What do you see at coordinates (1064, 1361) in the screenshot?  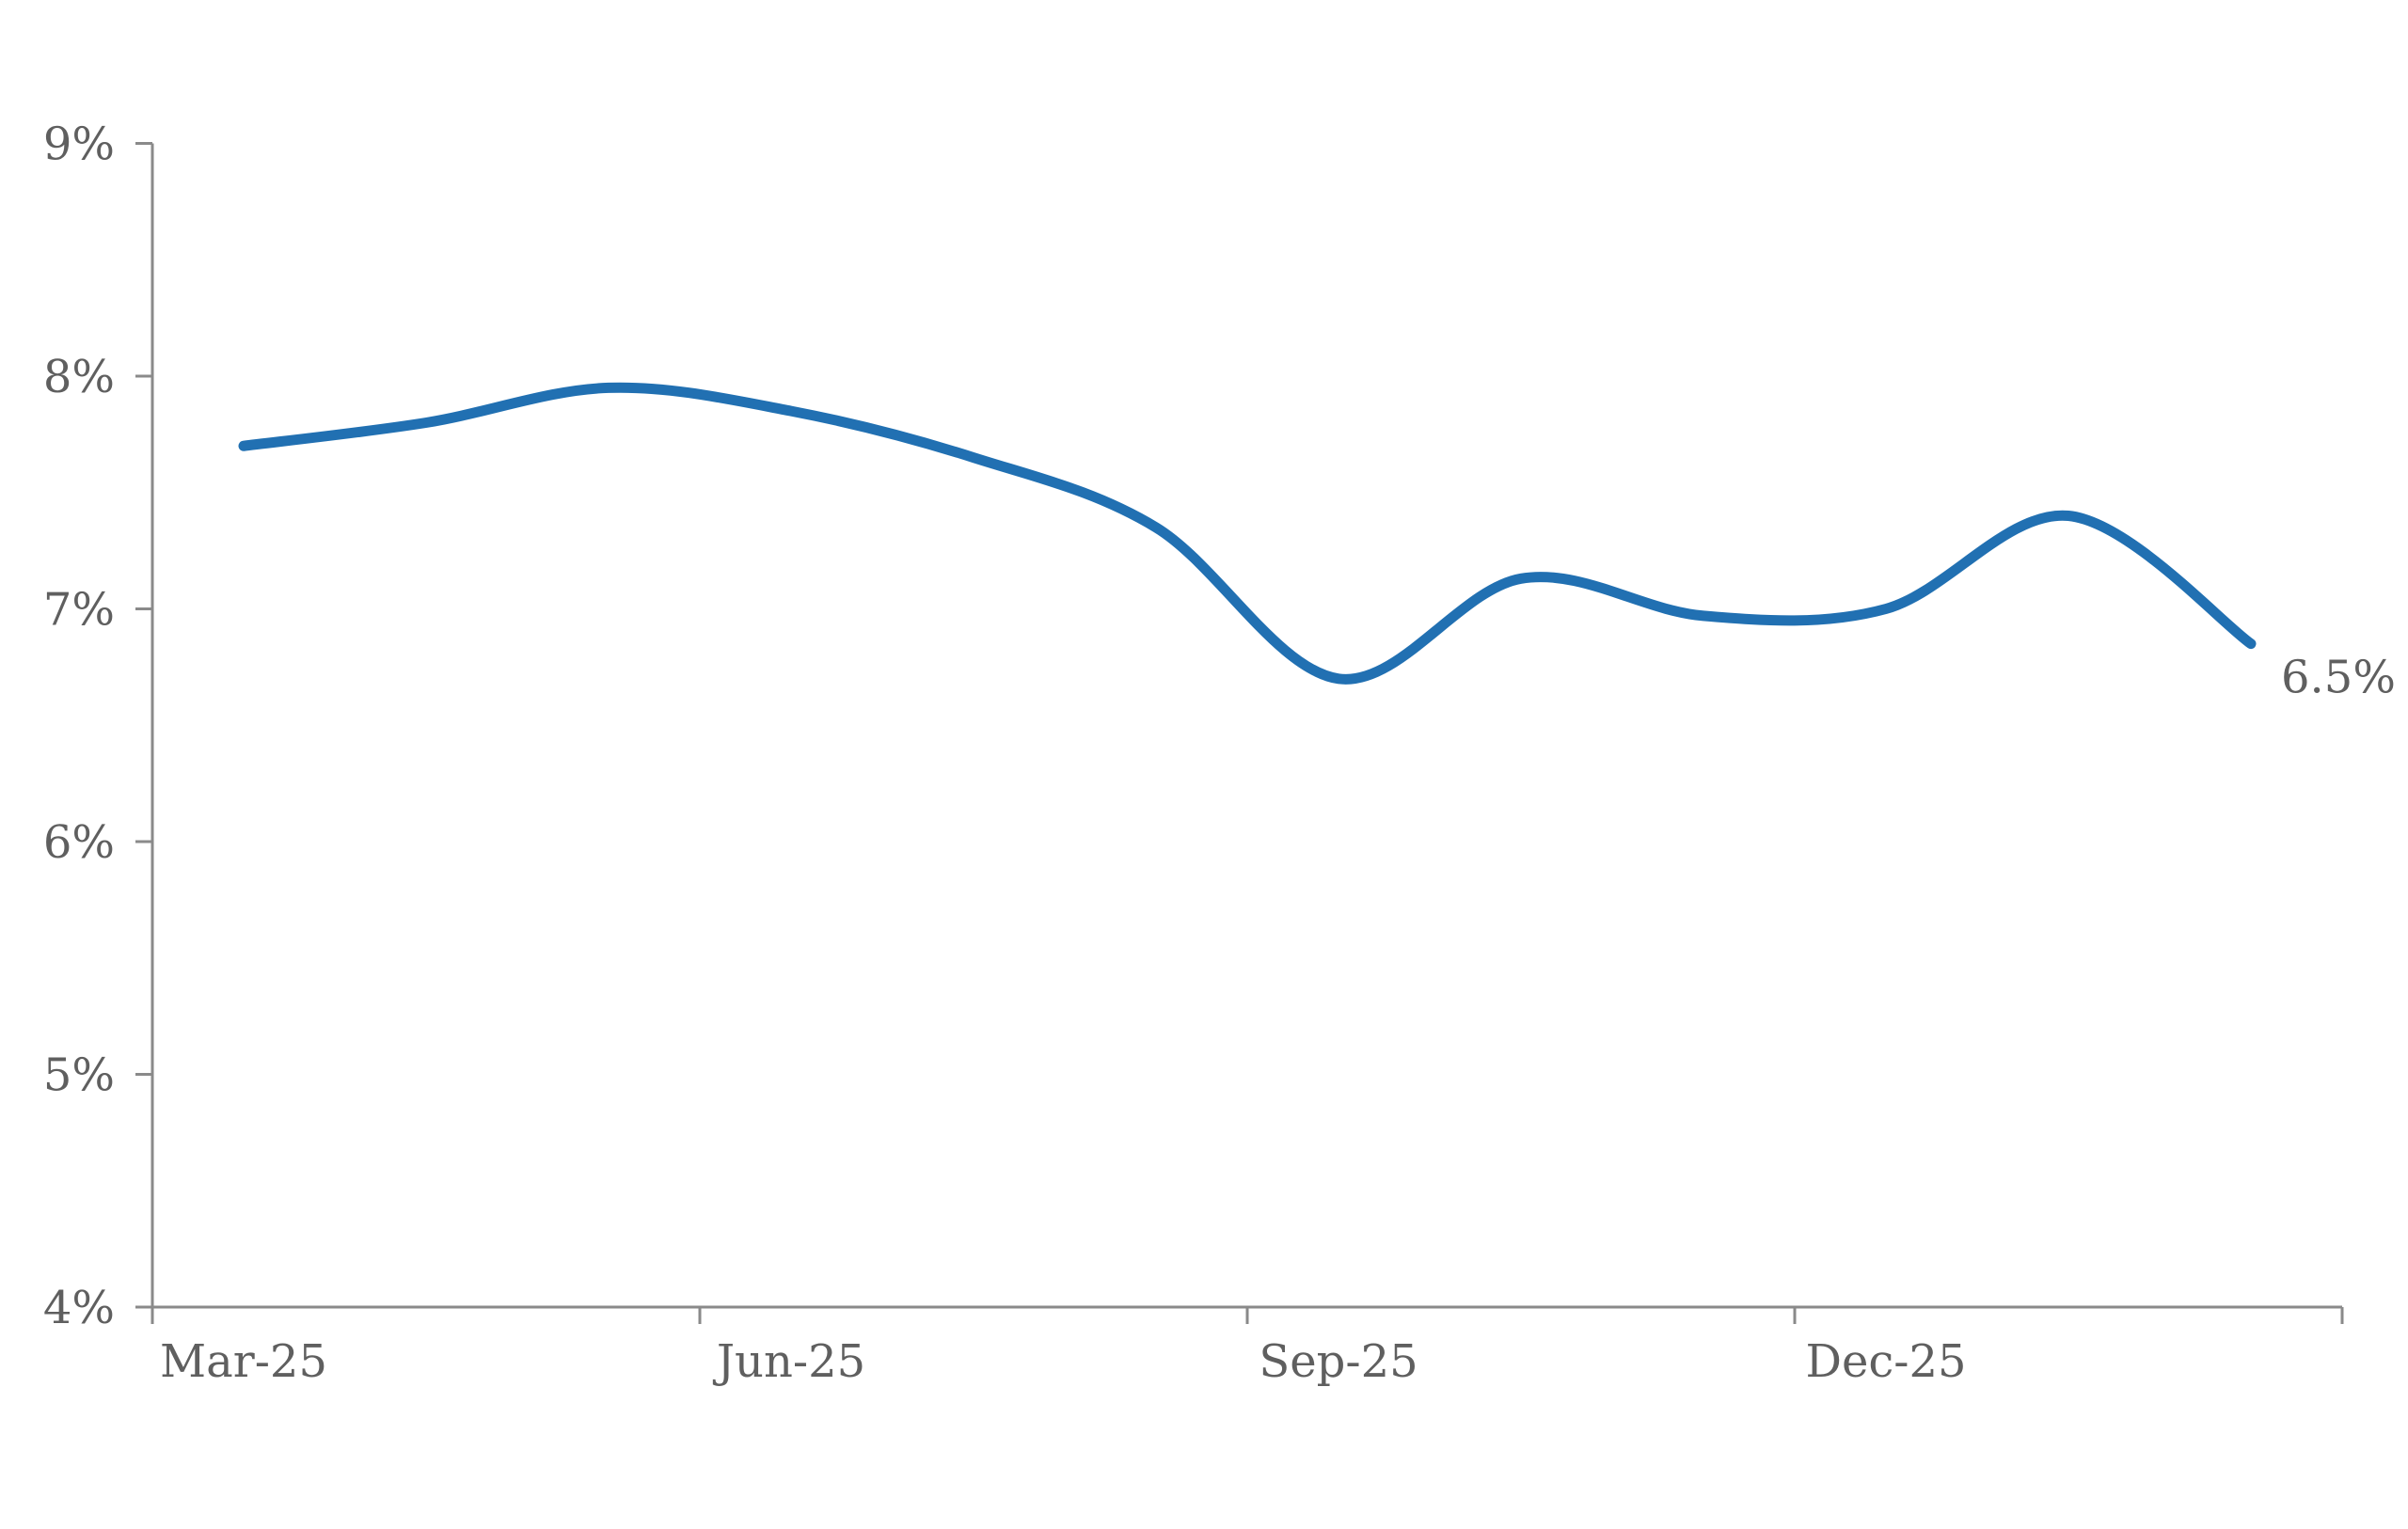 I see `x-tick-labels: Mar-25 Jun-25 Sep-25 Dec-25` at bounding box center [1064, 1361].